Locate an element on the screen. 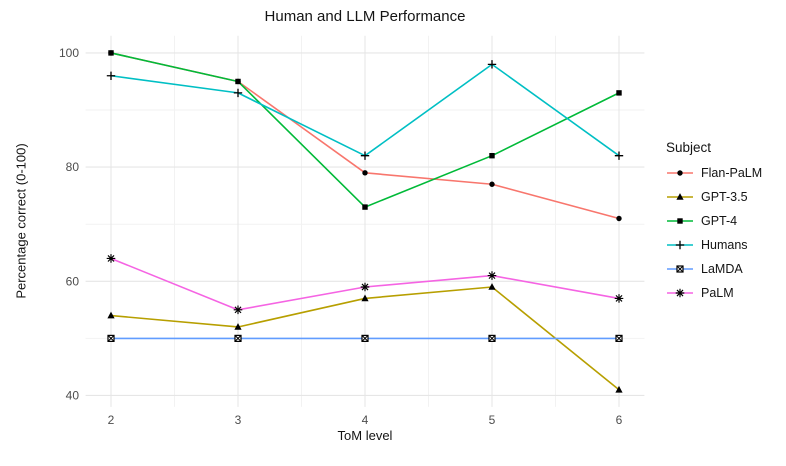 Image resolution: width=786 pixels, height=466 pixels. y-tick-label: 100 is located at coordinates (69, 53).